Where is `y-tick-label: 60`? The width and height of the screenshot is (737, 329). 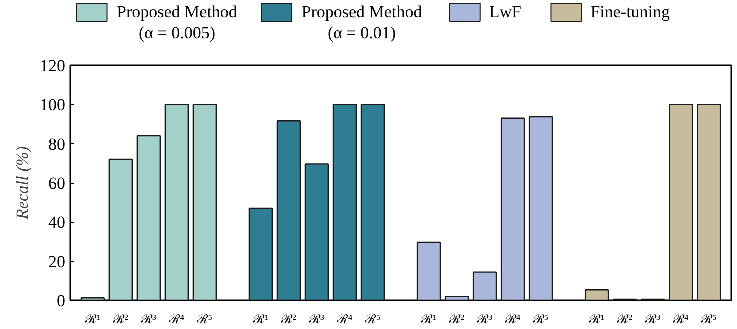
y-tick-label: 60 is located at coordinates (57, 183).